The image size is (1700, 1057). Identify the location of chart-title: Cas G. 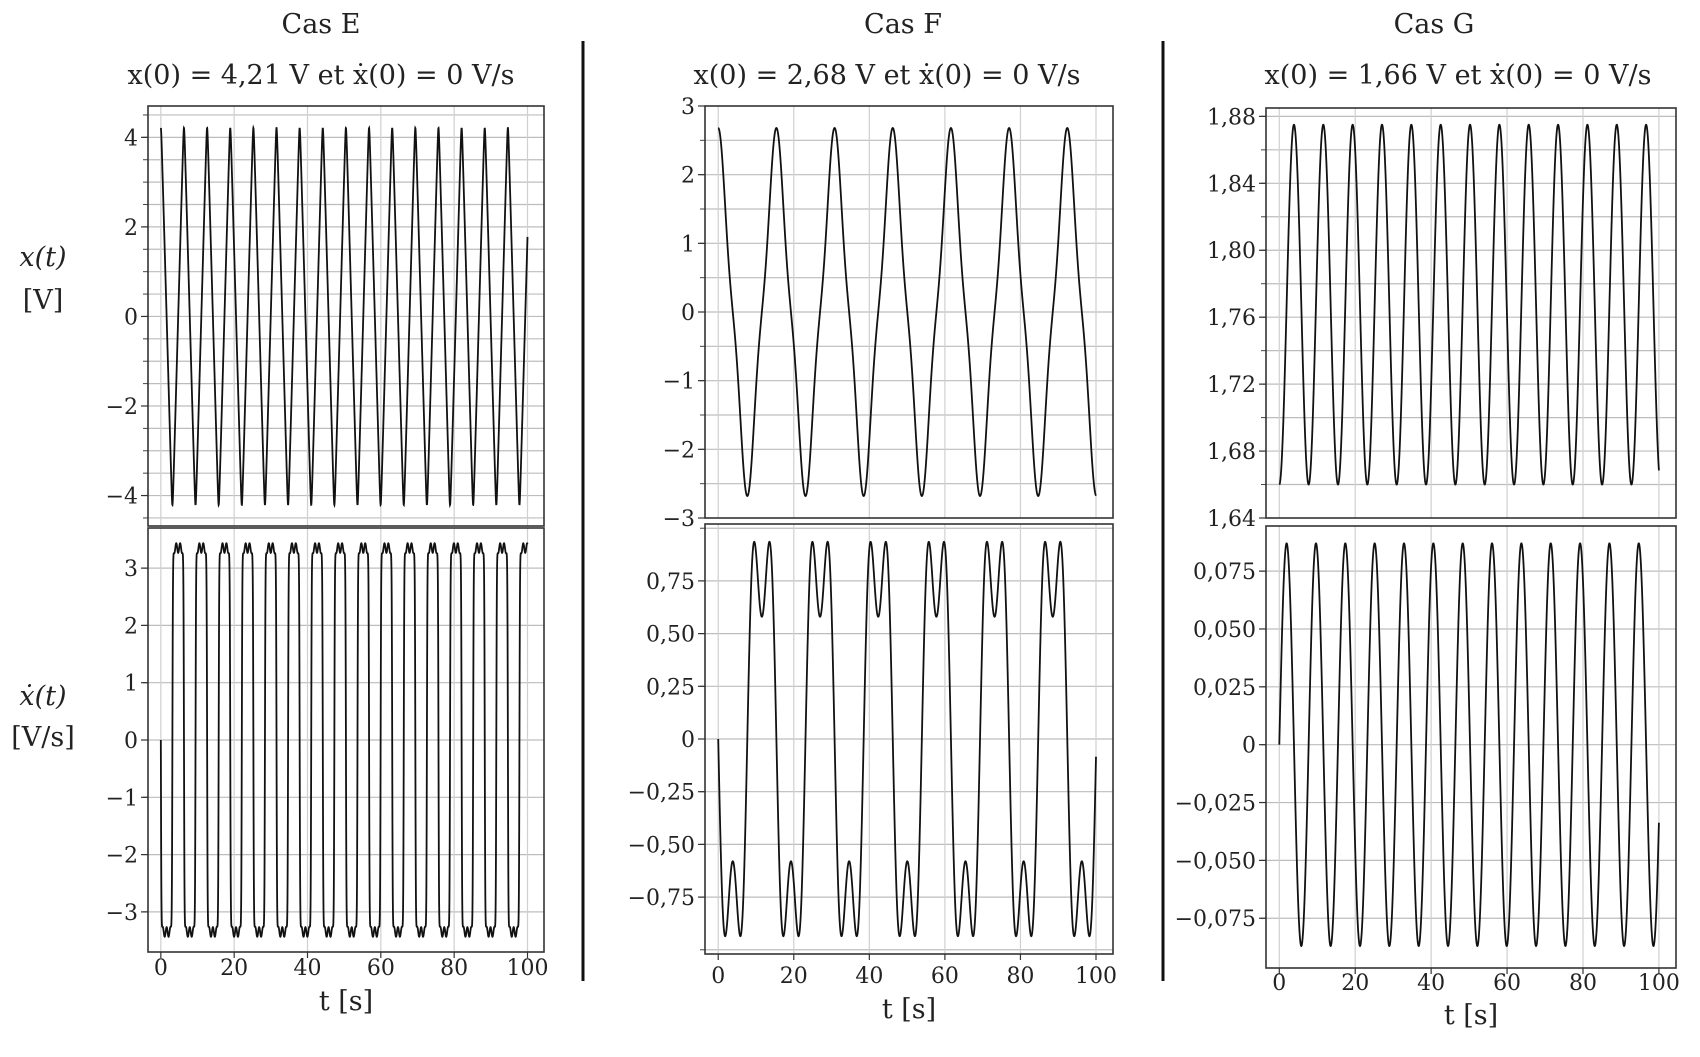
(1434, 24).